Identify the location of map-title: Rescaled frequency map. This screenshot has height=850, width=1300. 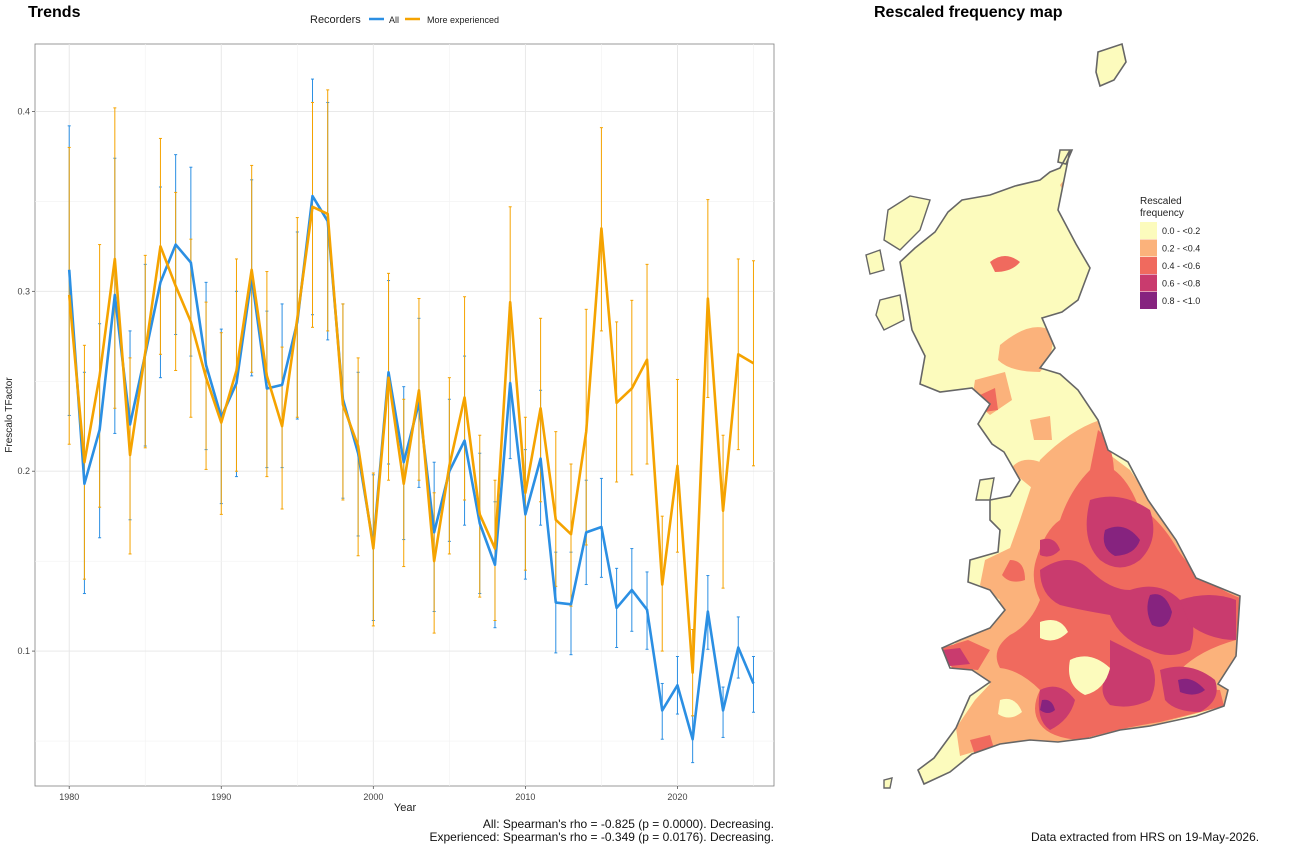
(968, 12).